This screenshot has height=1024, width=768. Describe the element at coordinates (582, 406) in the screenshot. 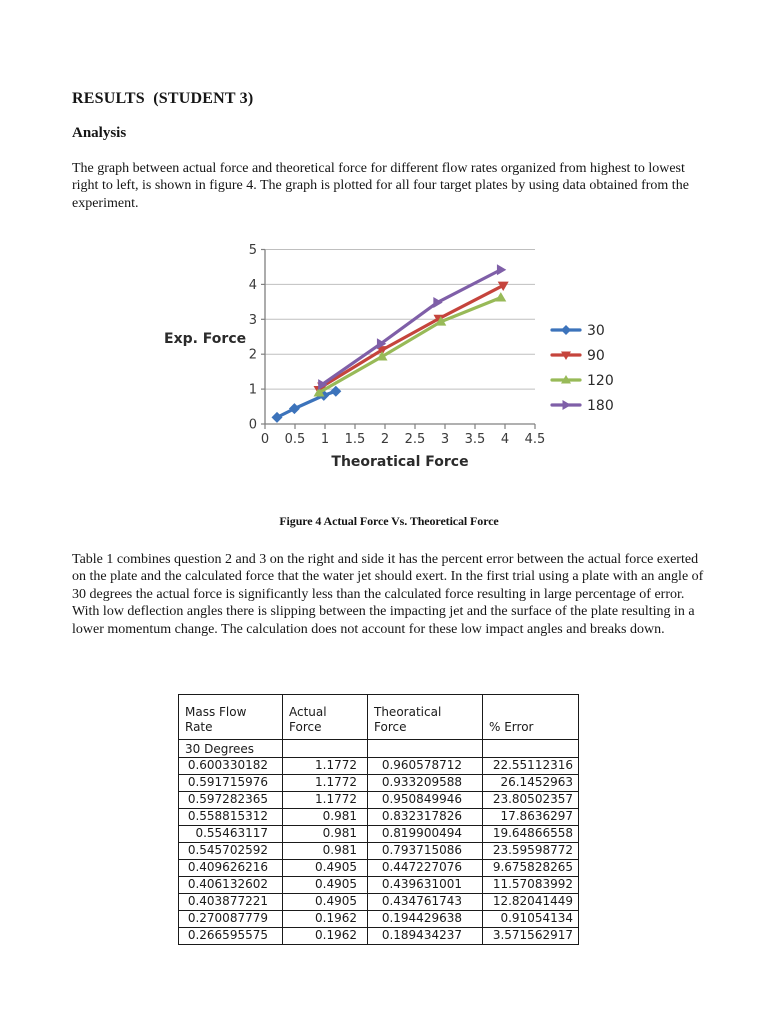

I see `legend-item-180: 180` at that location.